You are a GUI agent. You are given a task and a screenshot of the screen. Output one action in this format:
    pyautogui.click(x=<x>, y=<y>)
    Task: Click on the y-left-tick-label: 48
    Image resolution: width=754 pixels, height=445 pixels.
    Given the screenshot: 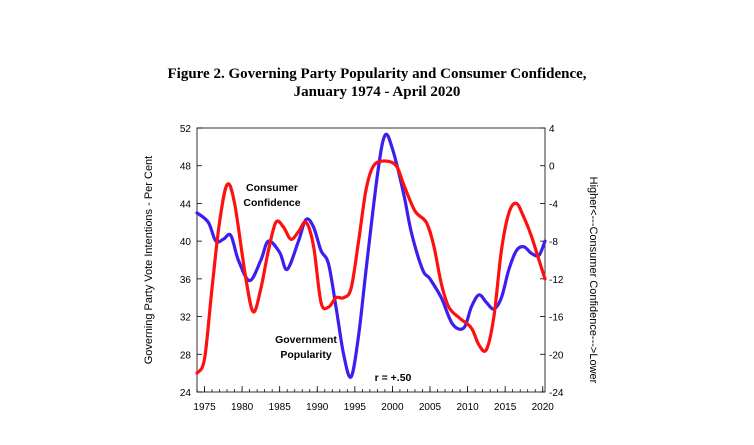 What is the action you would take?
    pyautogui.click(x=186, y=167)
    